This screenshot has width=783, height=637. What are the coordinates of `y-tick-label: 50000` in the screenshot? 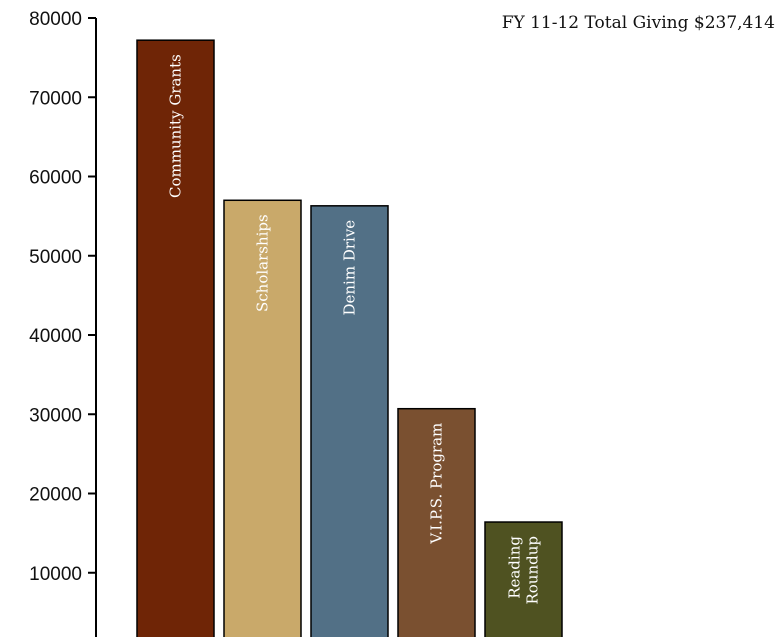 It's located at (55, 257).